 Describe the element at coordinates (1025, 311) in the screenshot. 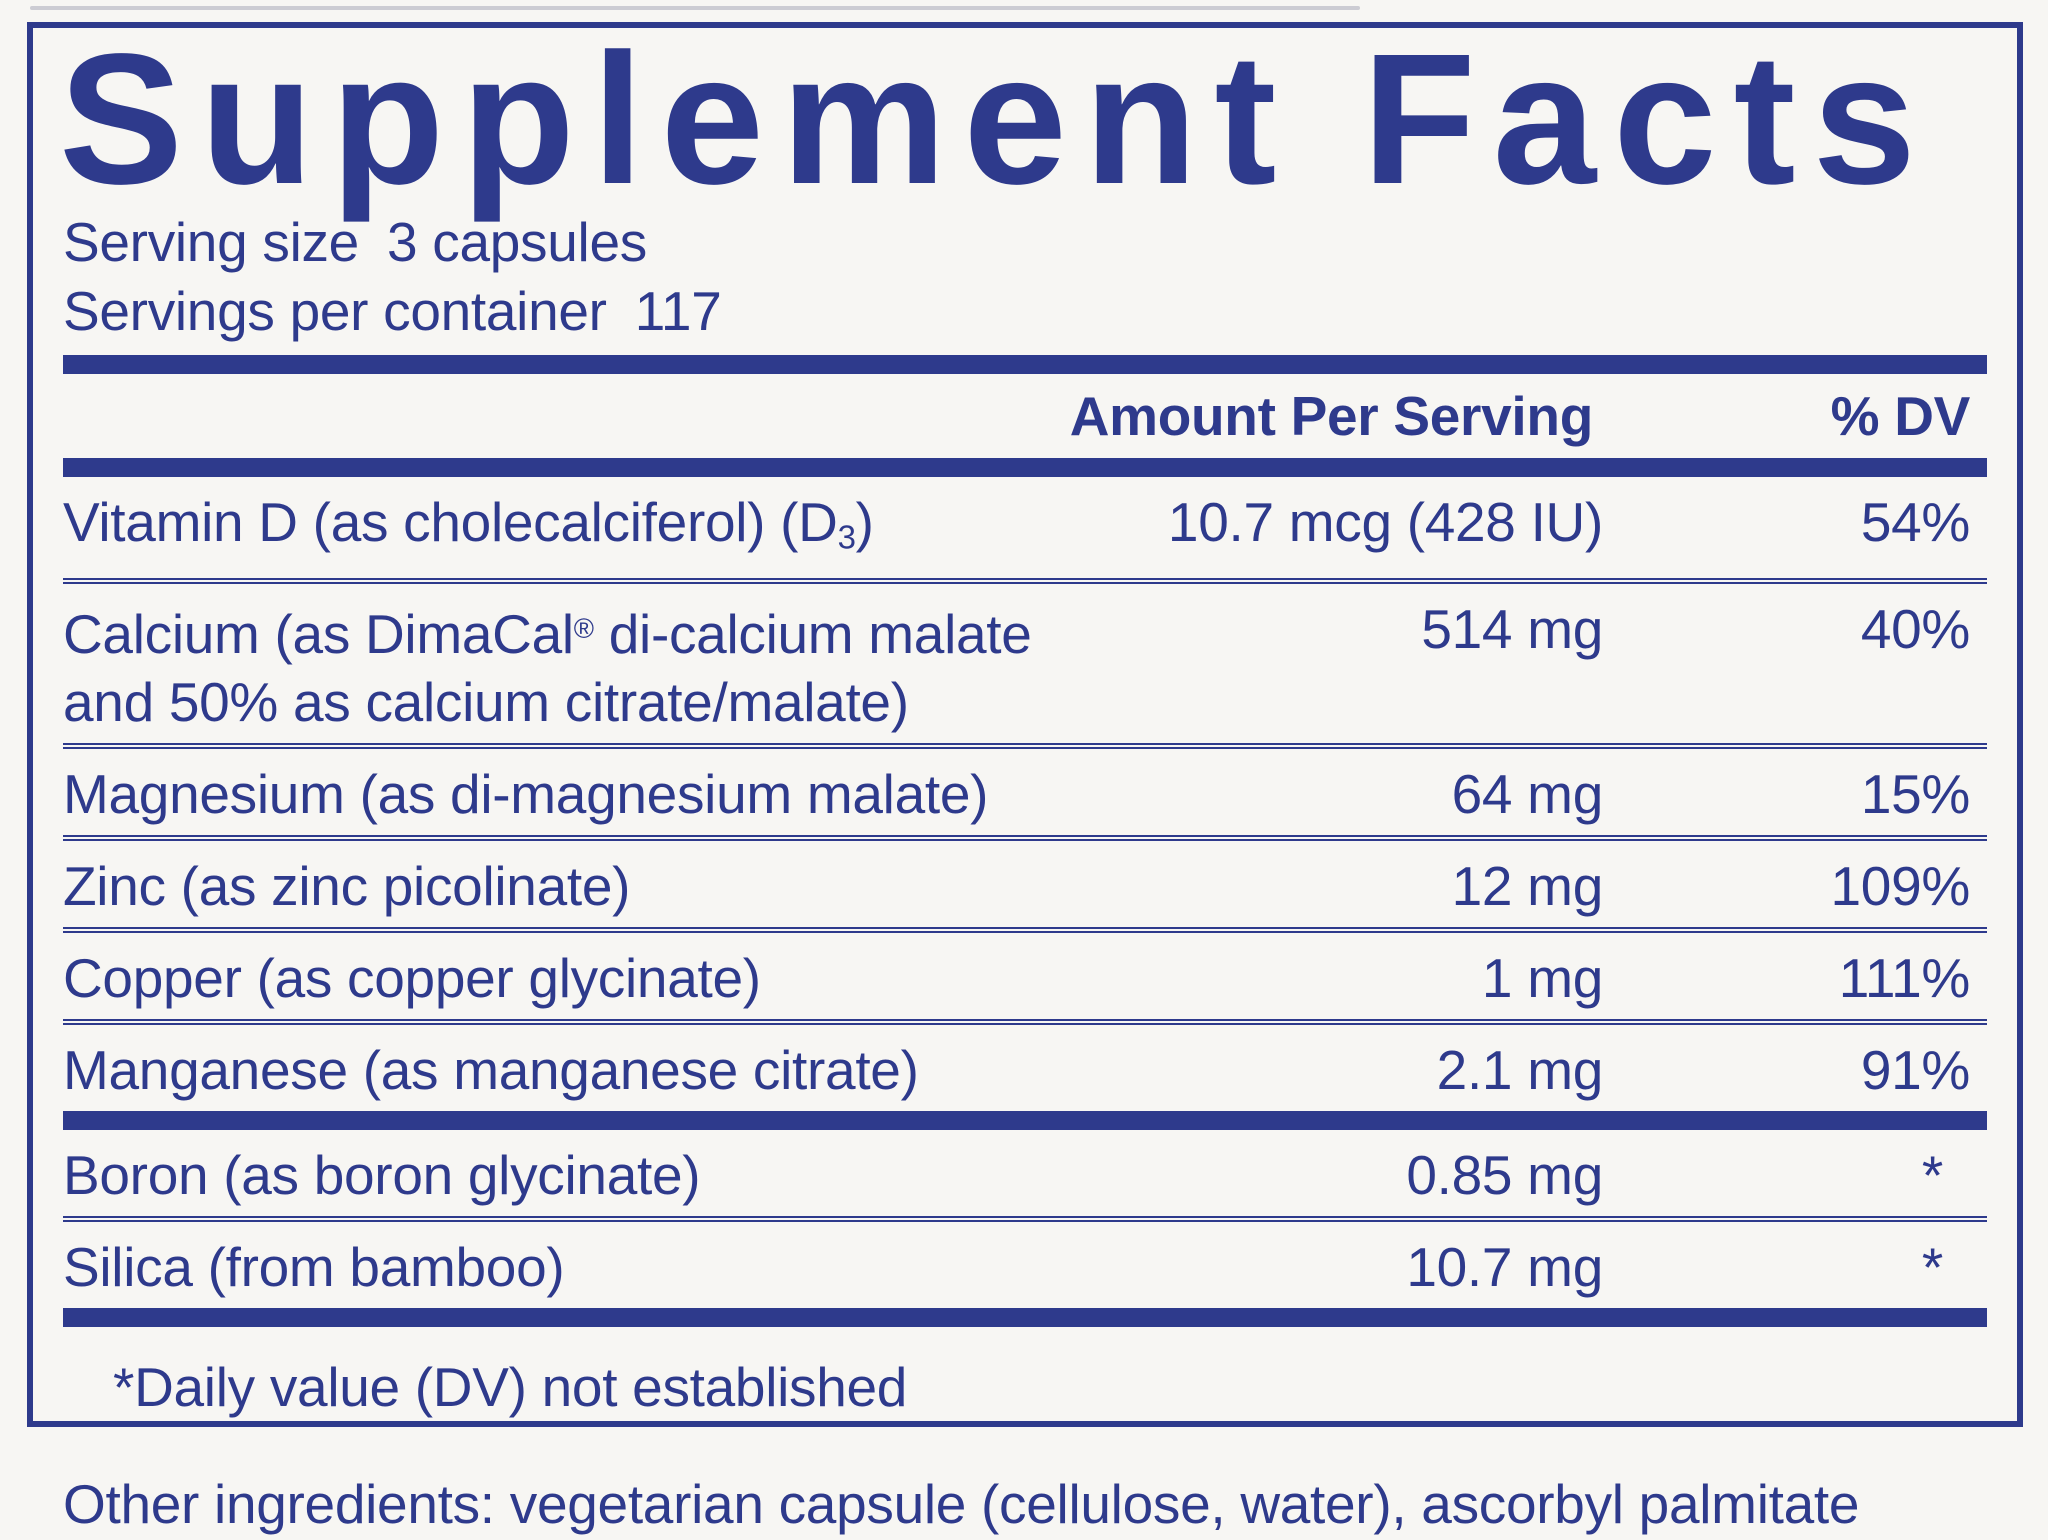

I see `servings-per-container-line: Servings per container 117` at that location.